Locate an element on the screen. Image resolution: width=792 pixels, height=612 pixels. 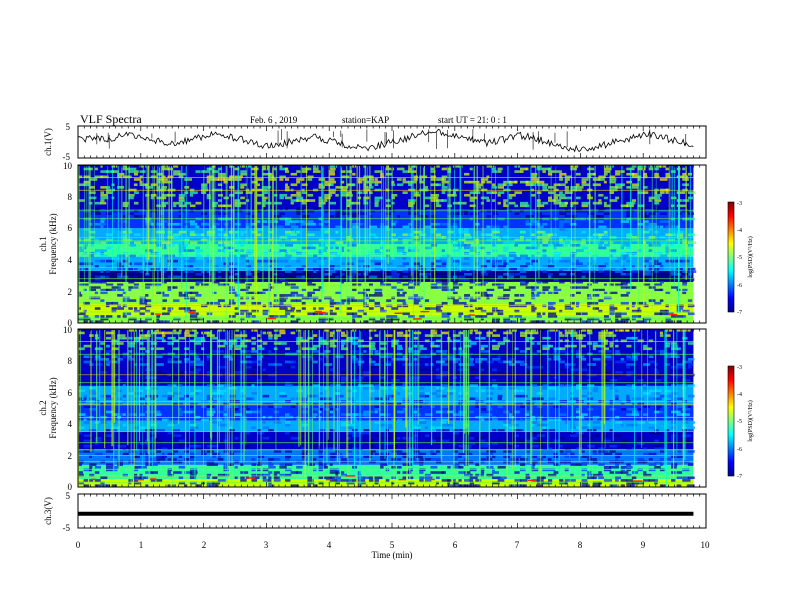
ch2-spec-ytick-4: 4 is located at coordinates (70, 424).